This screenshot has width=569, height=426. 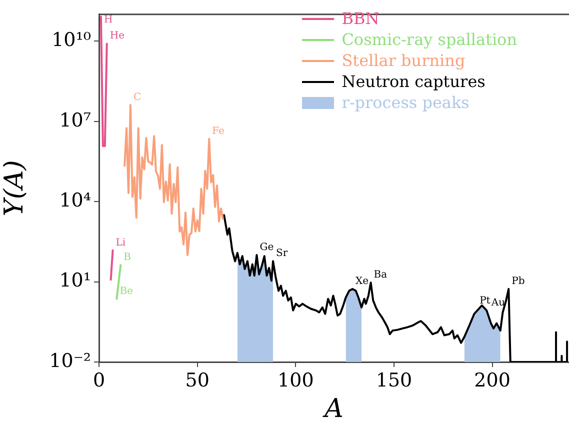 What do you see at coordinates (429, 39) in the screenshot?
I see `legend-label: Cosmic-ray spallation` at bounding box center [429, 39].